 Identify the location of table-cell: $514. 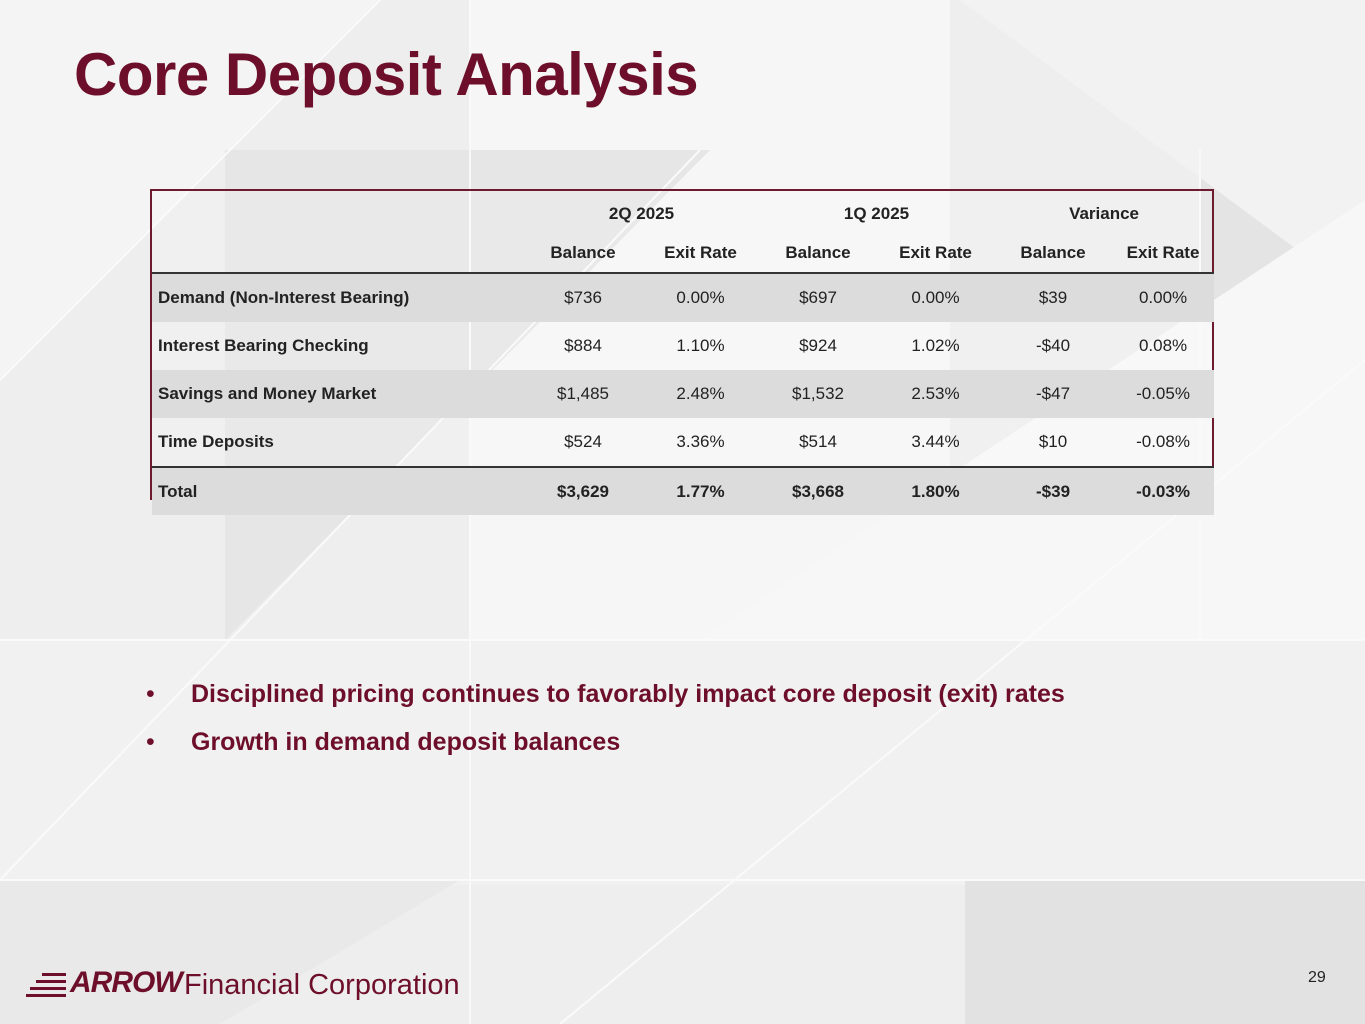
(818, 441).